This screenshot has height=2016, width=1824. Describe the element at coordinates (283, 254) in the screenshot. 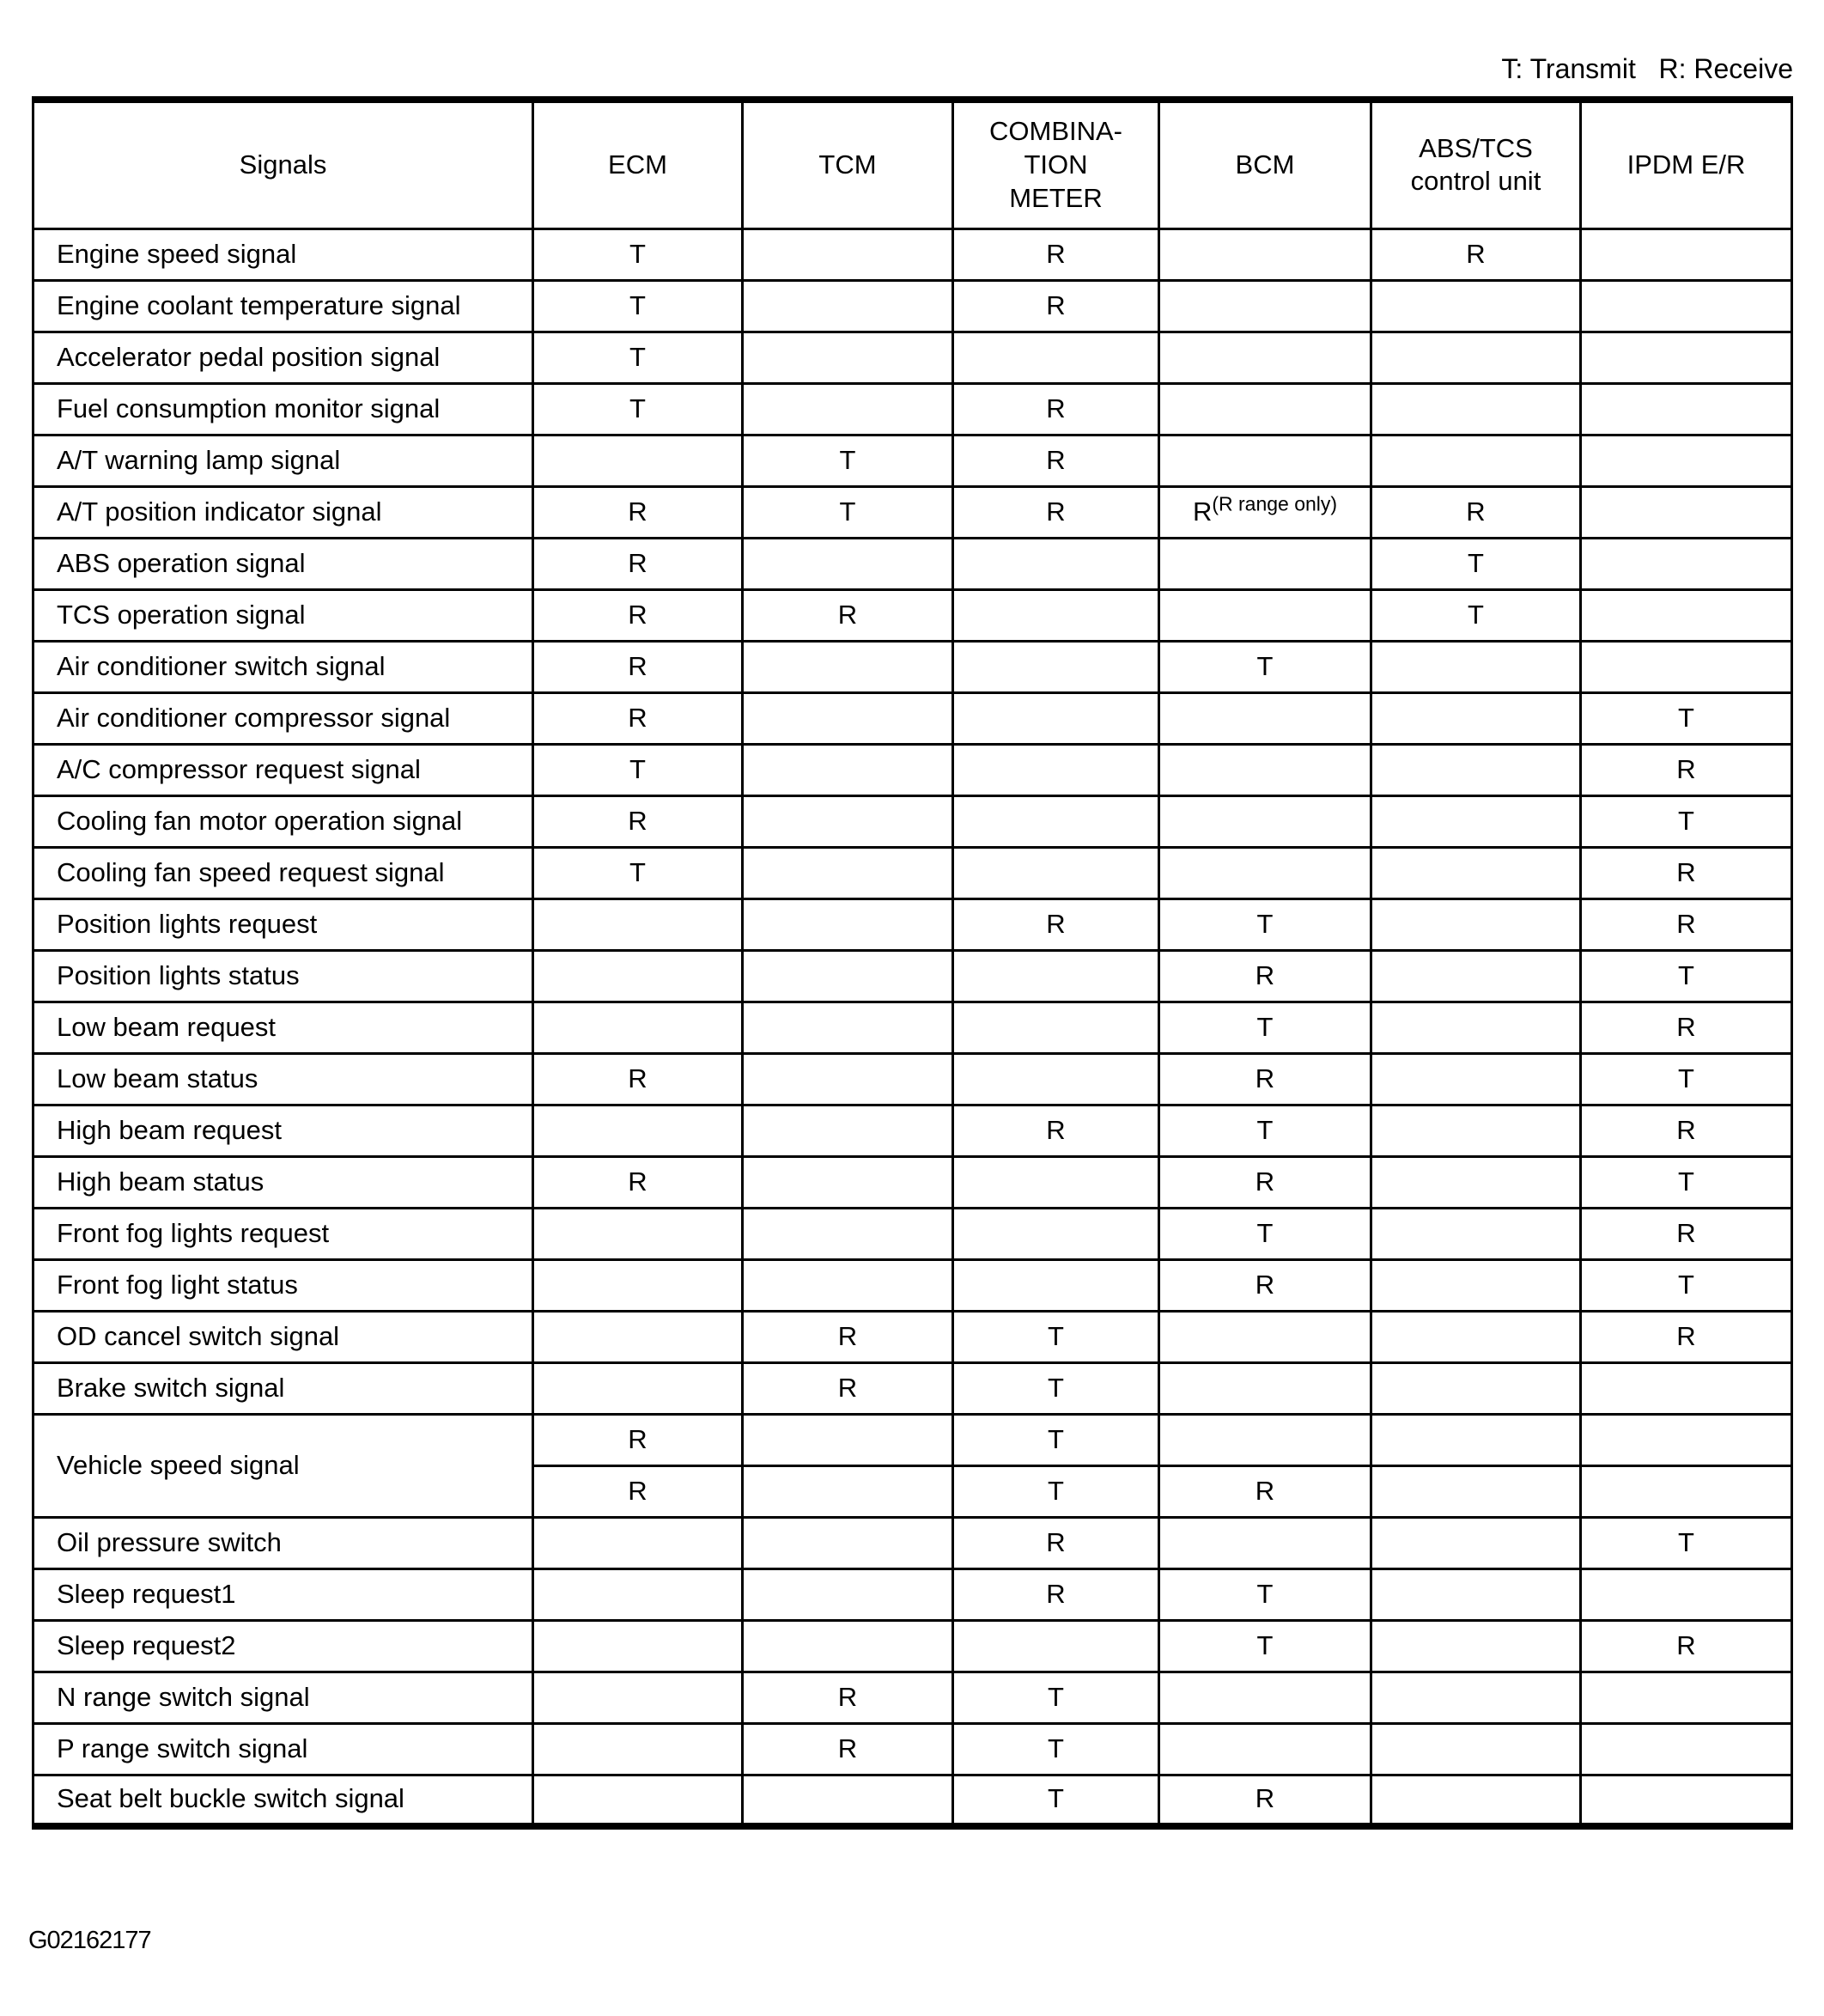

I see `signal-name-cell: Engine speed signal` at that location.